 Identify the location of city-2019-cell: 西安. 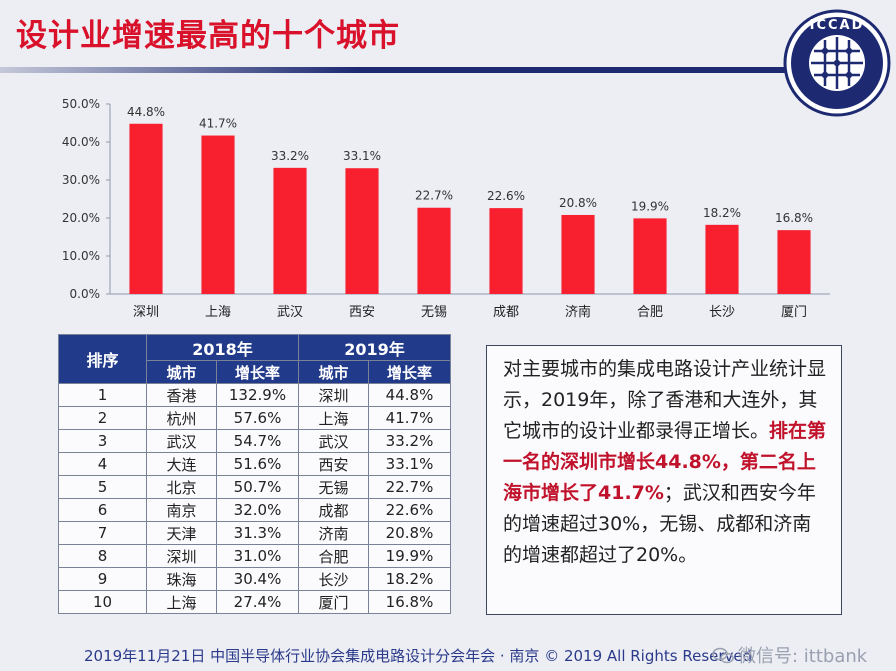
(333, 464).